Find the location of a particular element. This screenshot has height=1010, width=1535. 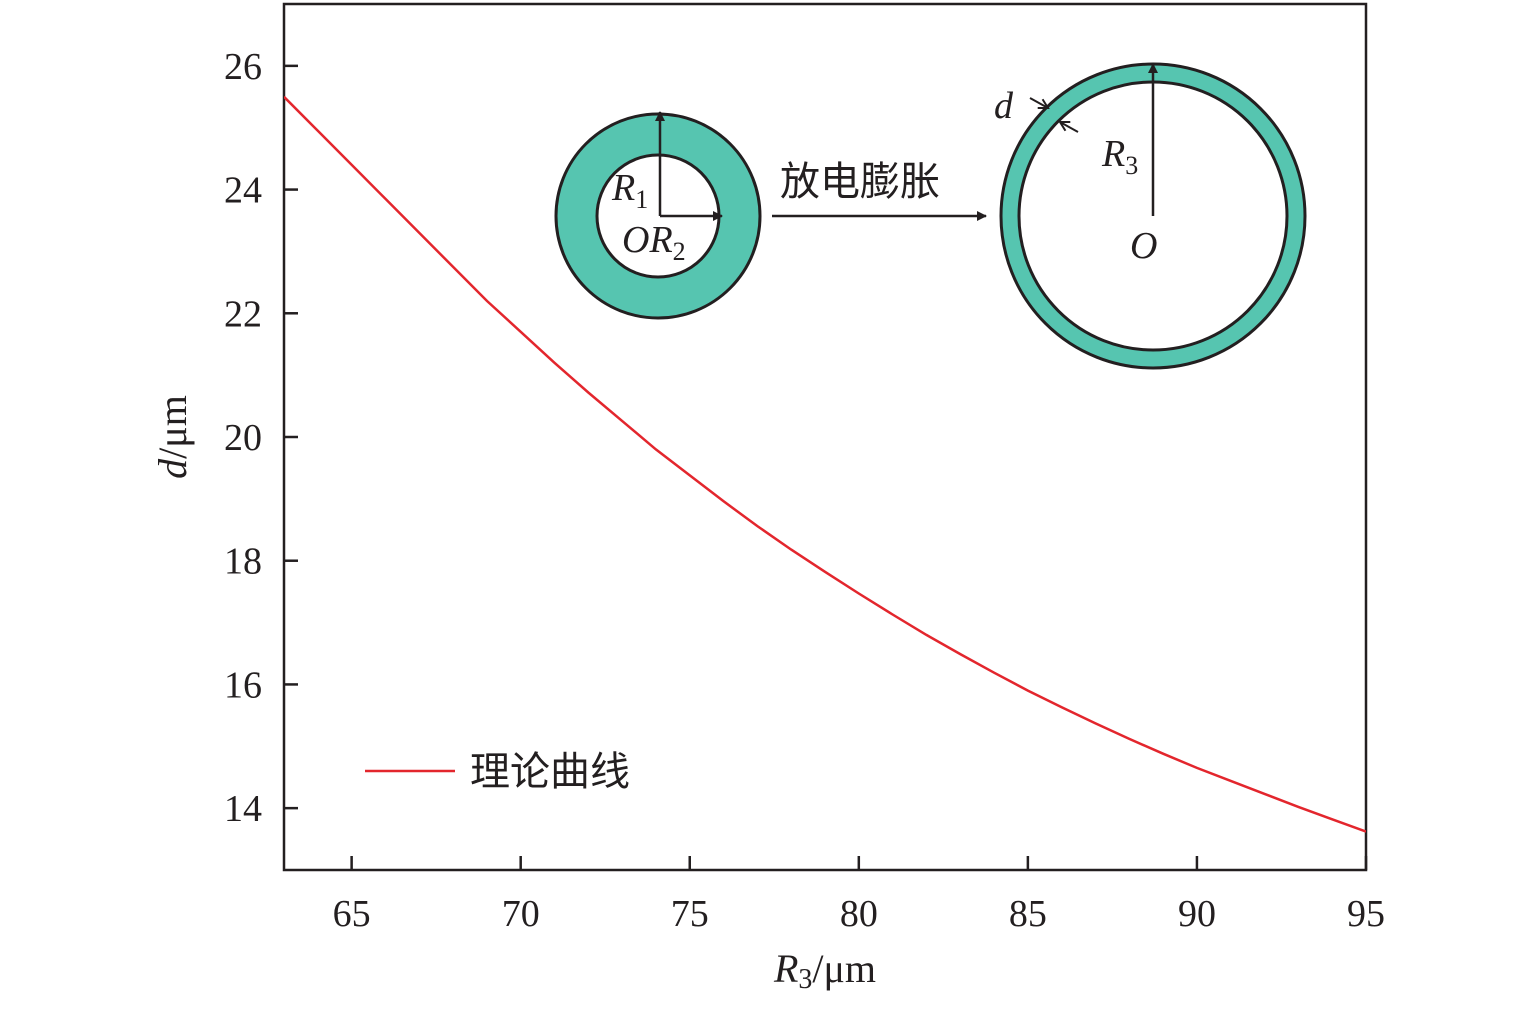

x-tick-label: 85 is located at coordinates (1028, 914).